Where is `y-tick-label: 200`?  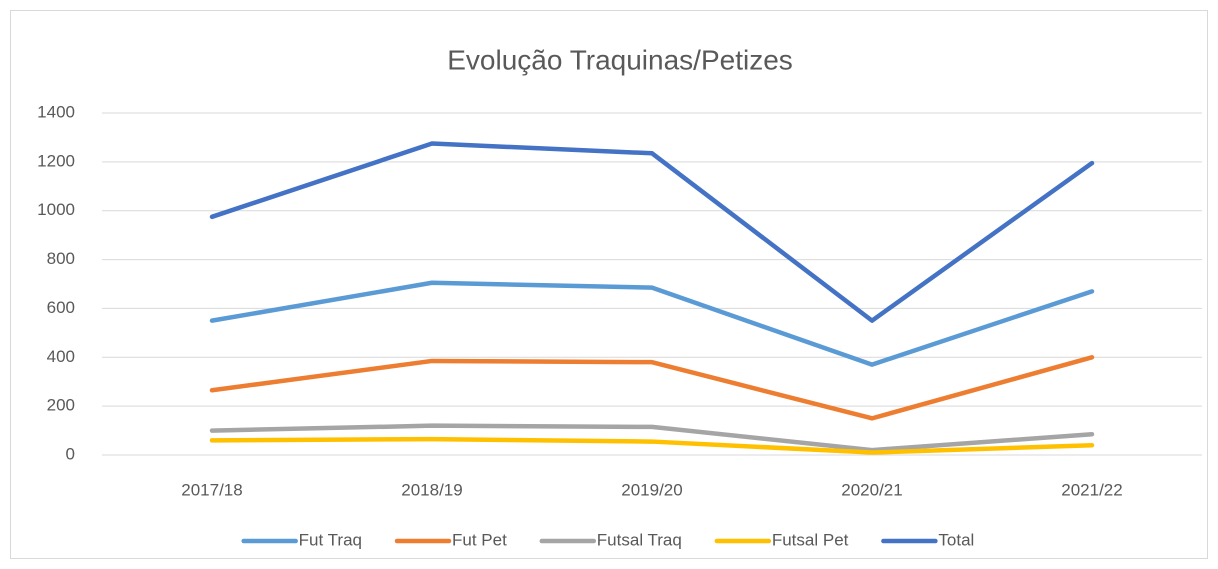
y-tick-label: 200 is located at coordinates (61, 405).